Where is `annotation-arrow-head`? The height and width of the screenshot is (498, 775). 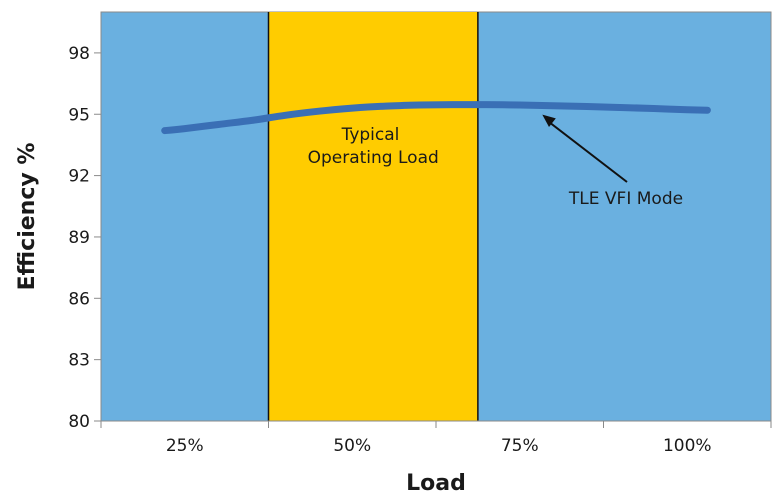
annotation-arrow-head is located at coordinates (549, 120).